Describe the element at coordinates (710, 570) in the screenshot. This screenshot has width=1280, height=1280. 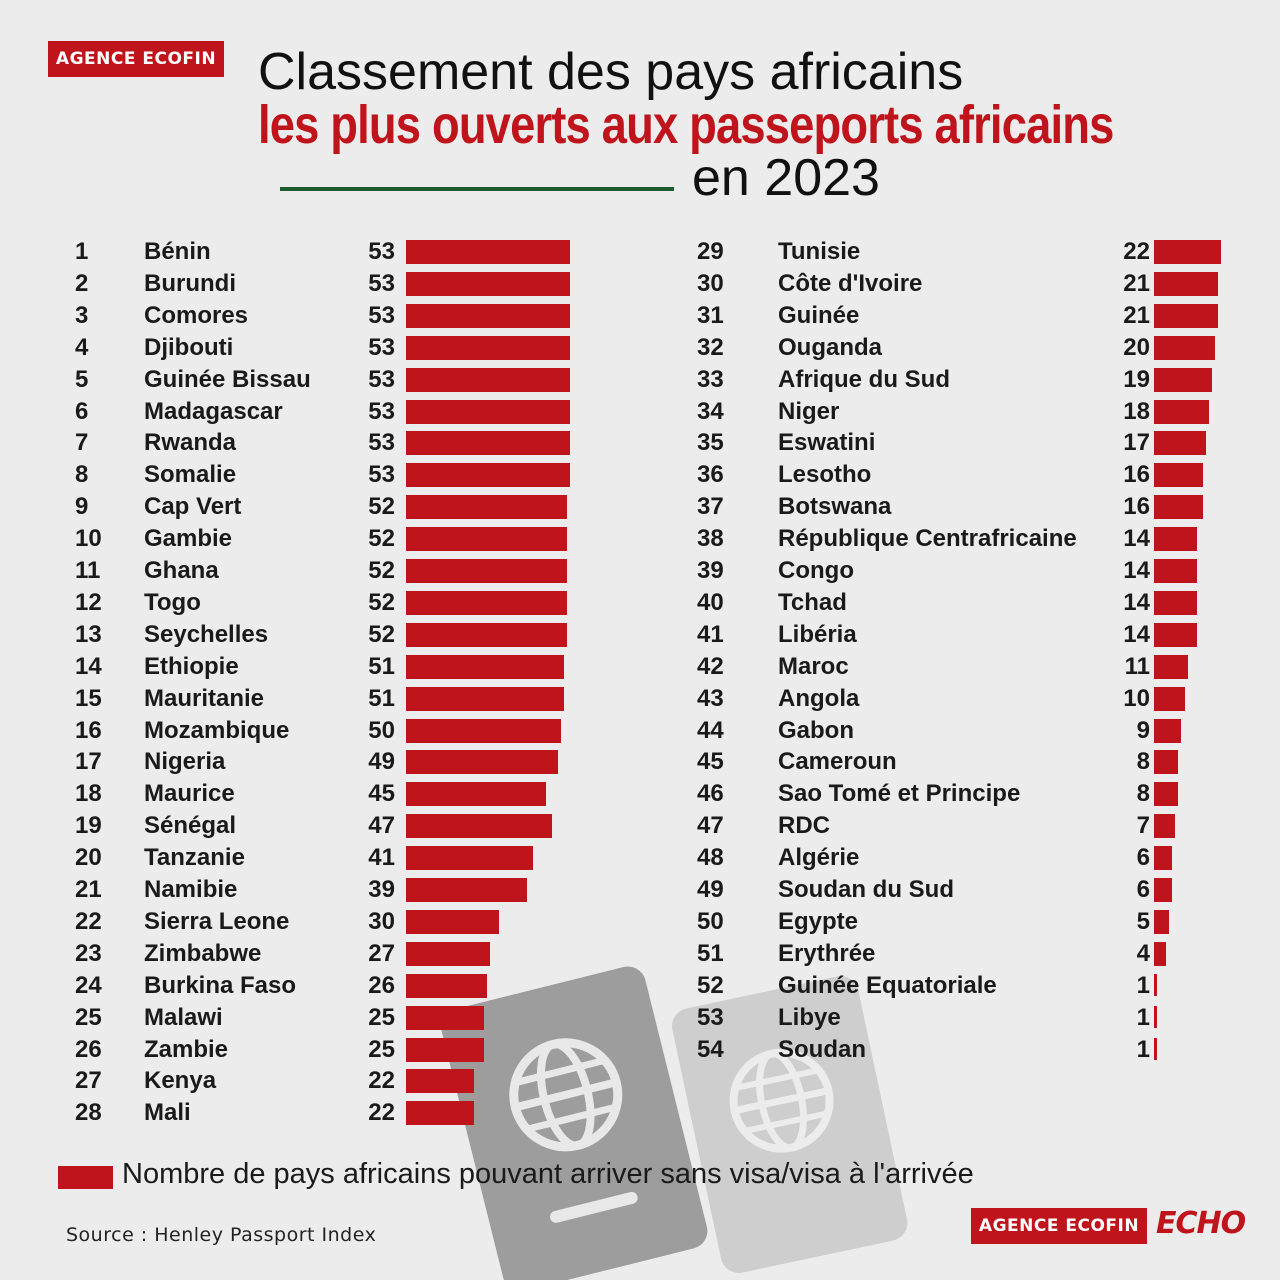
I see `rank-label: 39` at that location.